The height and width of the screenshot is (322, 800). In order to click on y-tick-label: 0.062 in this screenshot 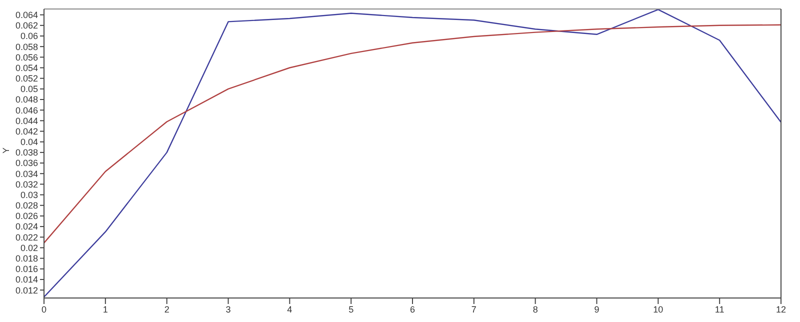, I will do `click(26, 25)`.